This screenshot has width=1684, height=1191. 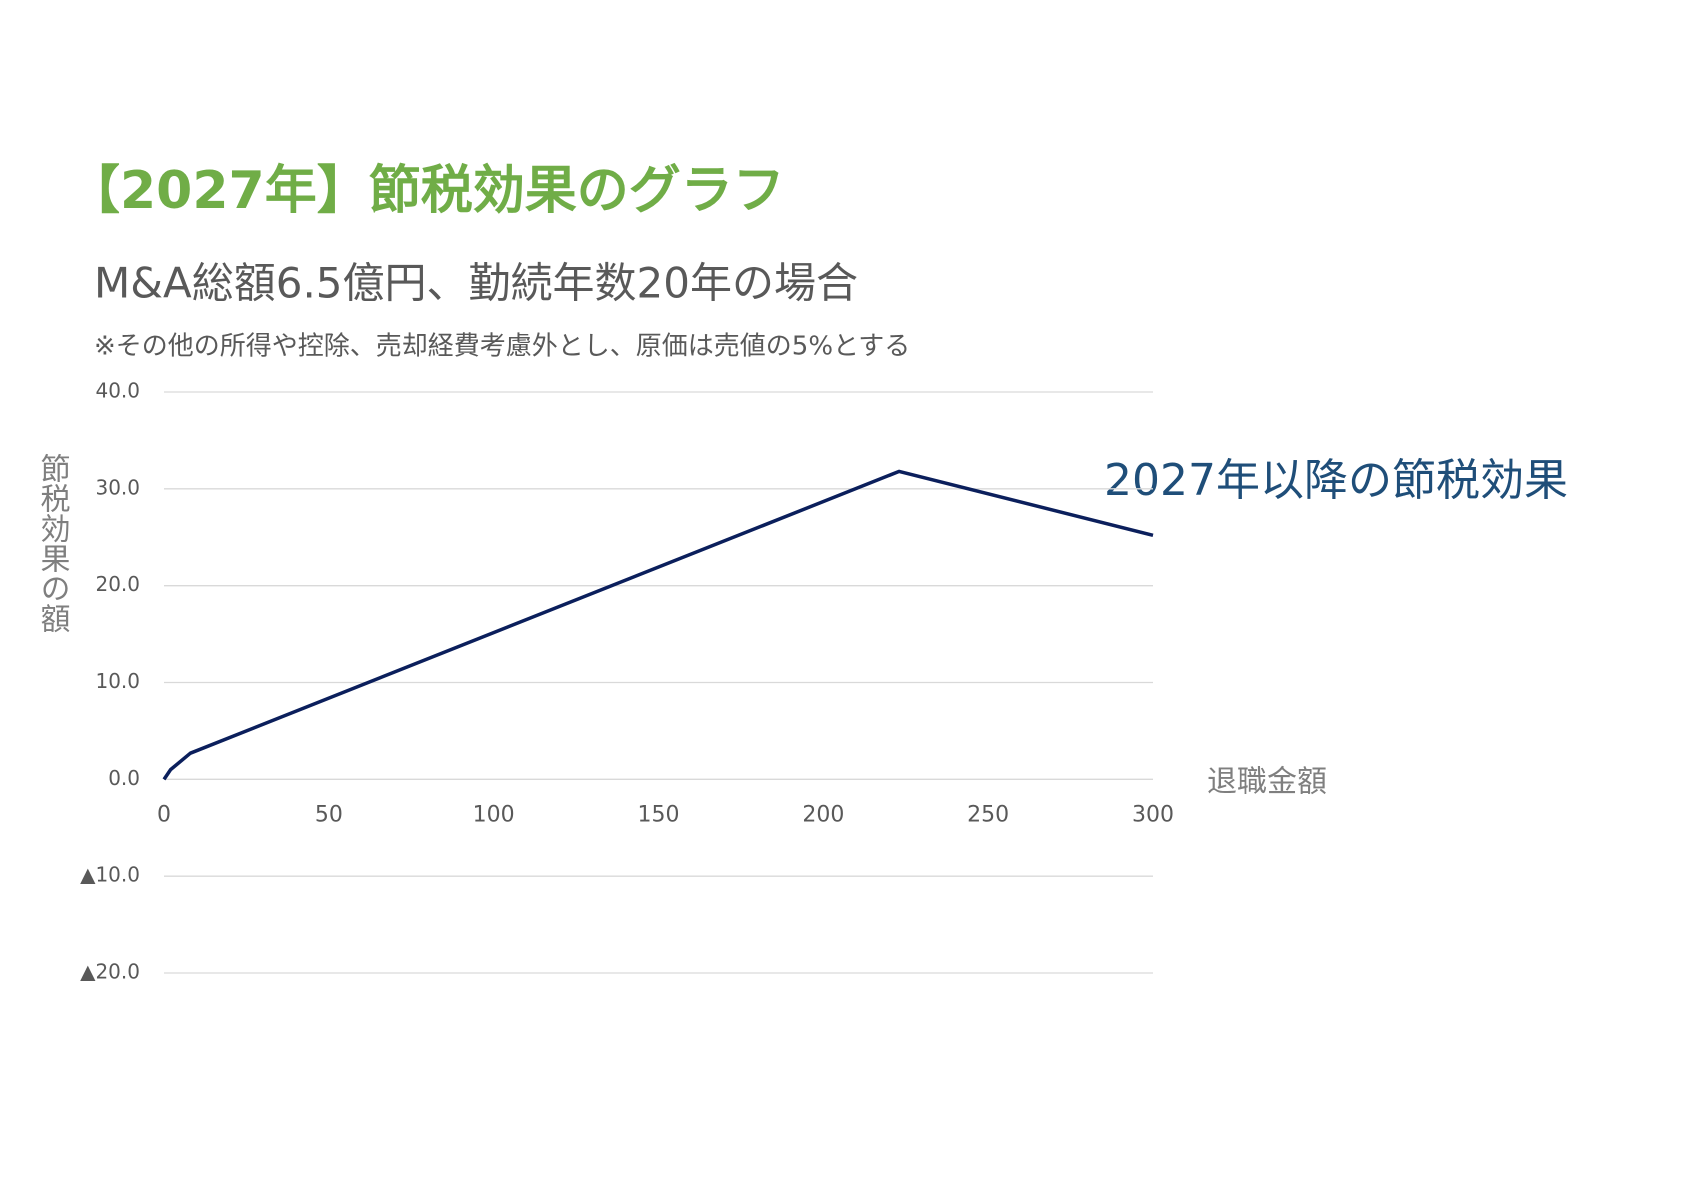 What do you see at coordinates (502, 347) in the screenshot?
I see `chart-note: ※その他の所得や控除、売却経費考慮外とし、原価は売値の5%とする` at bounding box center [502, 347].